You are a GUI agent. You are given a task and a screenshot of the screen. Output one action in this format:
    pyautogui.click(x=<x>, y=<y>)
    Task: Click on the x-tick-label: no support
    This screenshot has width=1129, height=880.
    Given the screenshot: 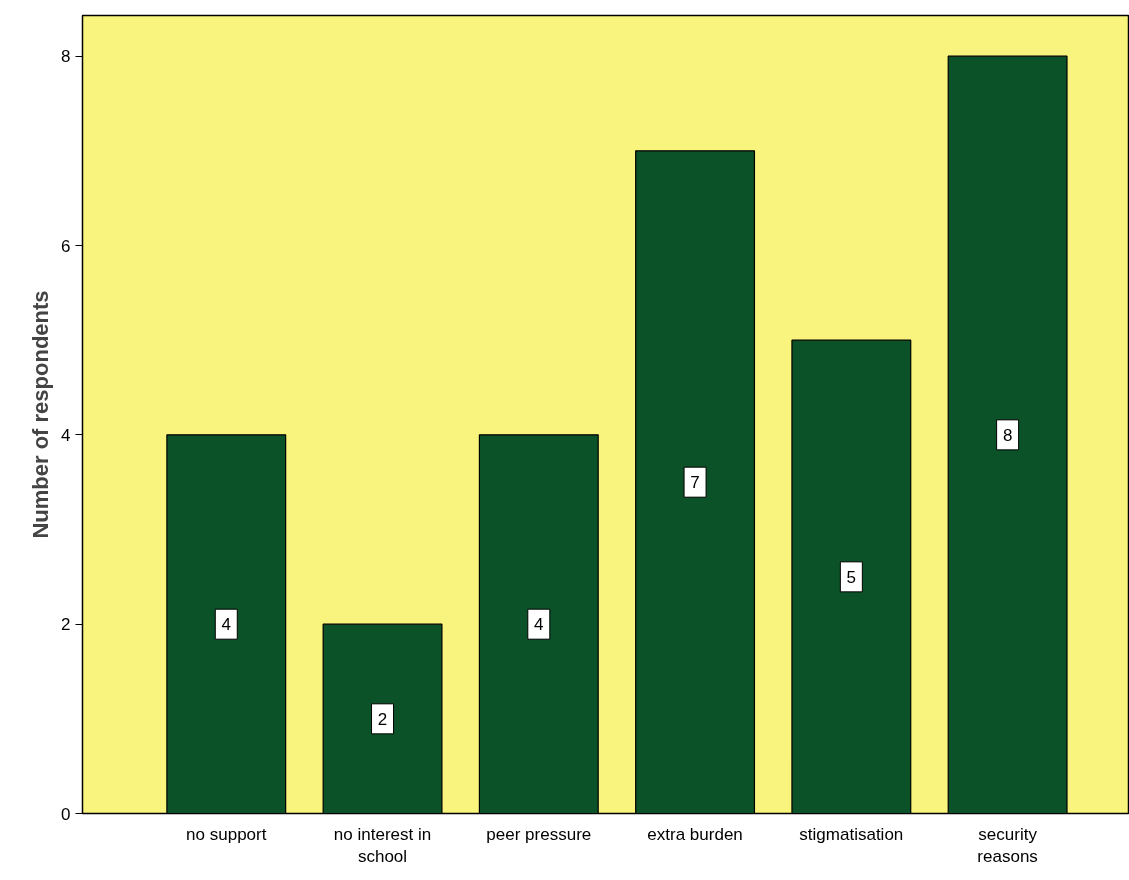 What is the action you would take?
    pyautogui.click(x=226, y=834)
    